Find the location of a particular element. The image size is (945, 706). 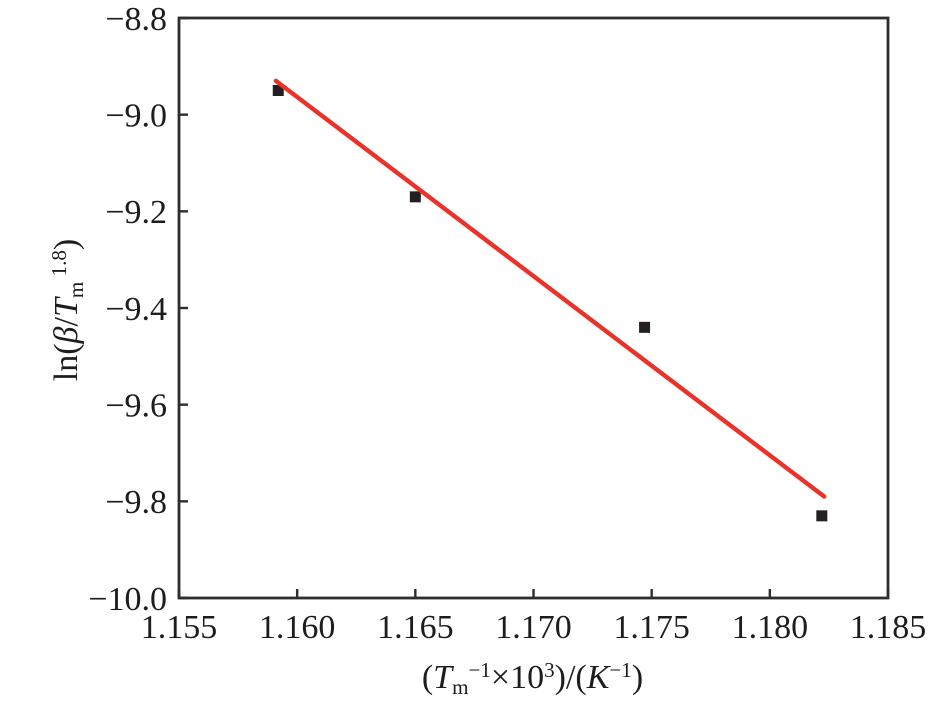

y-tick-label: −10.0 is located at coordinates (127, 599).